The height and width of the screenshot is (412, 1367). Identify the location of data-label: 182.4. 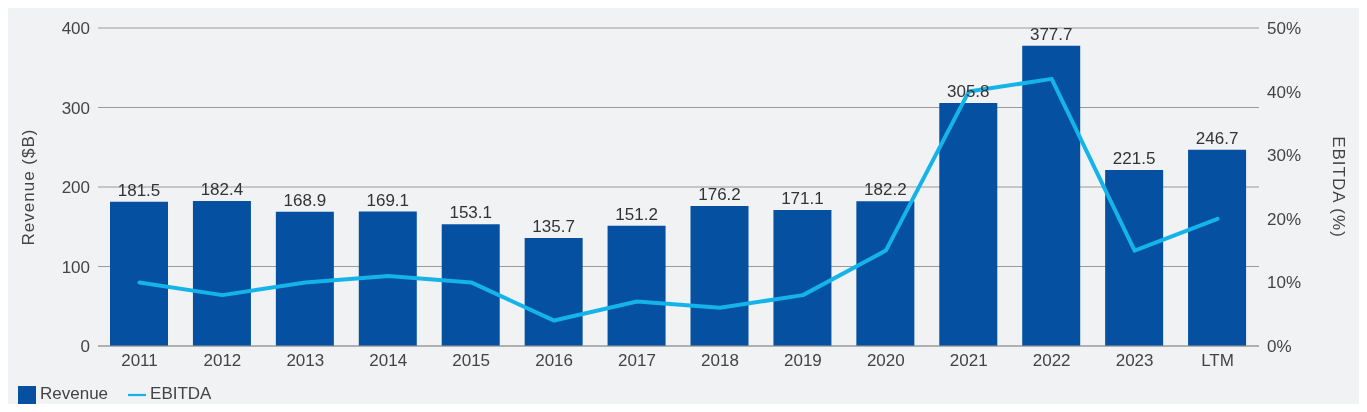
(222, 189).